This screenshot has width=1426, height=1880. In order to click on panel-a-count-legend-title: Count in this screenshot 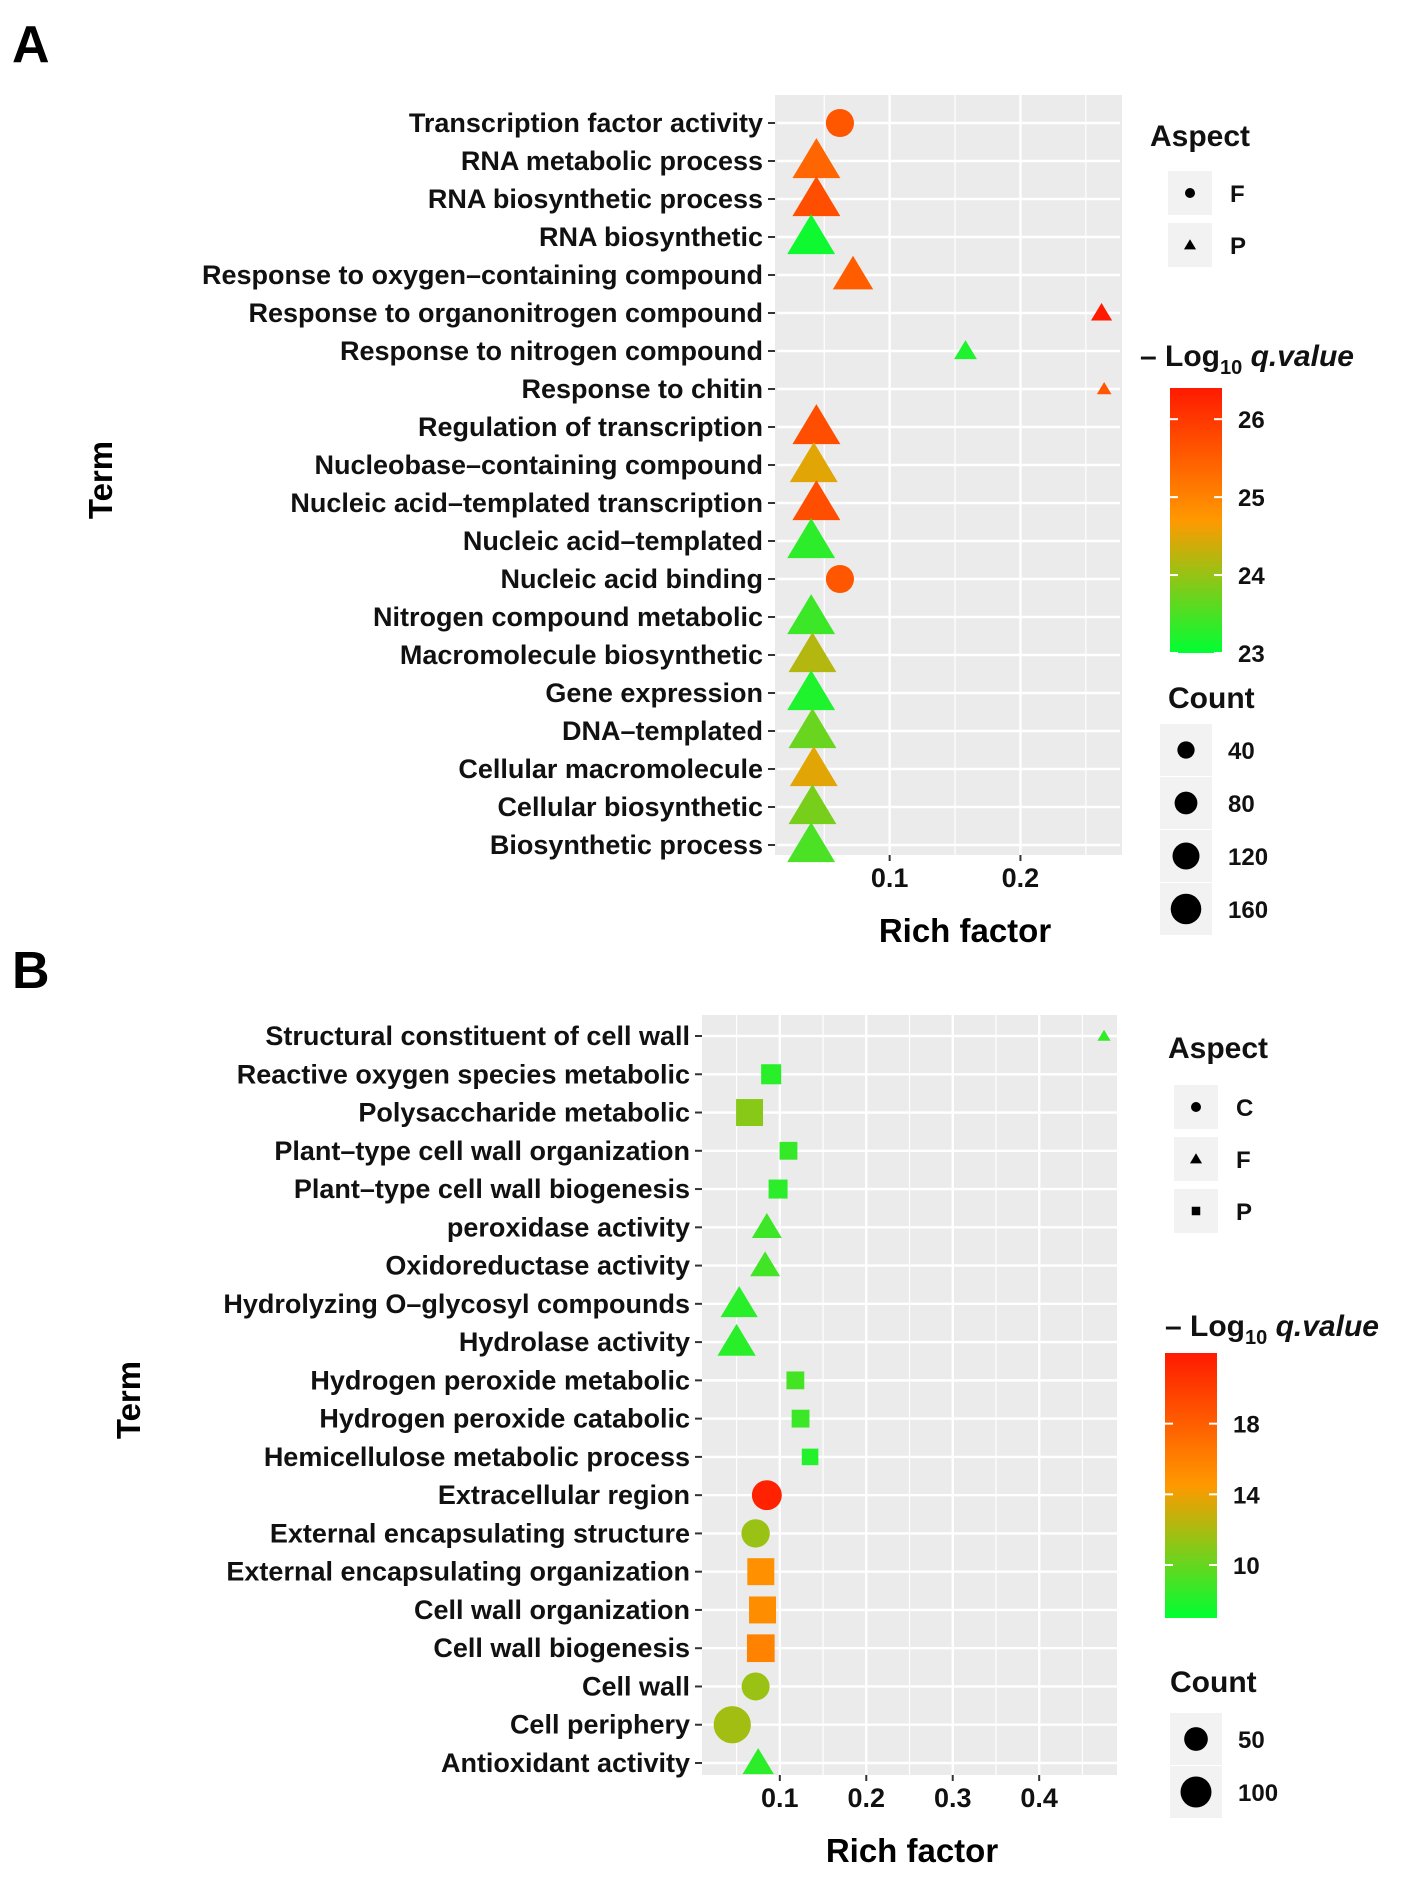, I will do `click(1211, 698)`.